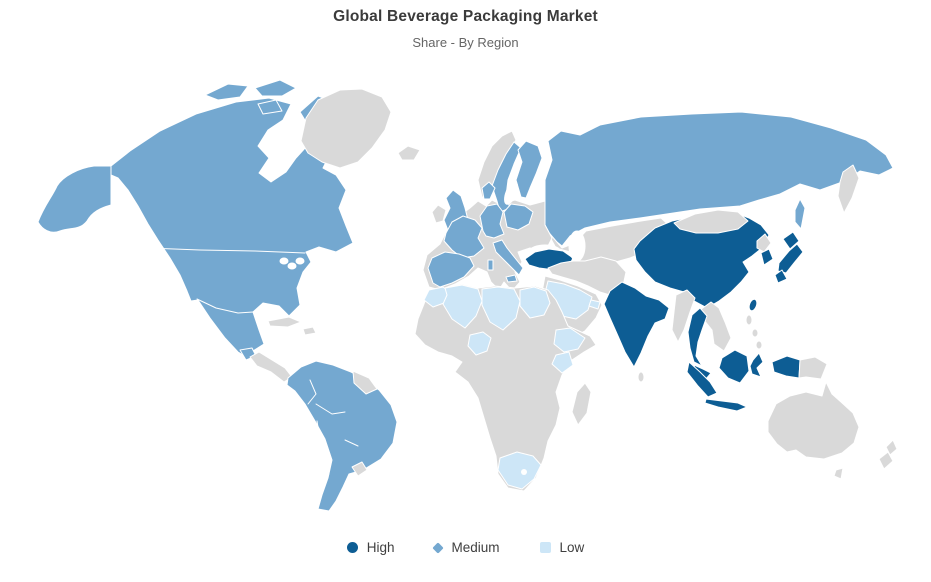 The height and width of the screenshot is (582, 931). What do you see at coordinates (490, 265) in the screenshot?
I see `region-sardinia` at bounding box center [490, 265].